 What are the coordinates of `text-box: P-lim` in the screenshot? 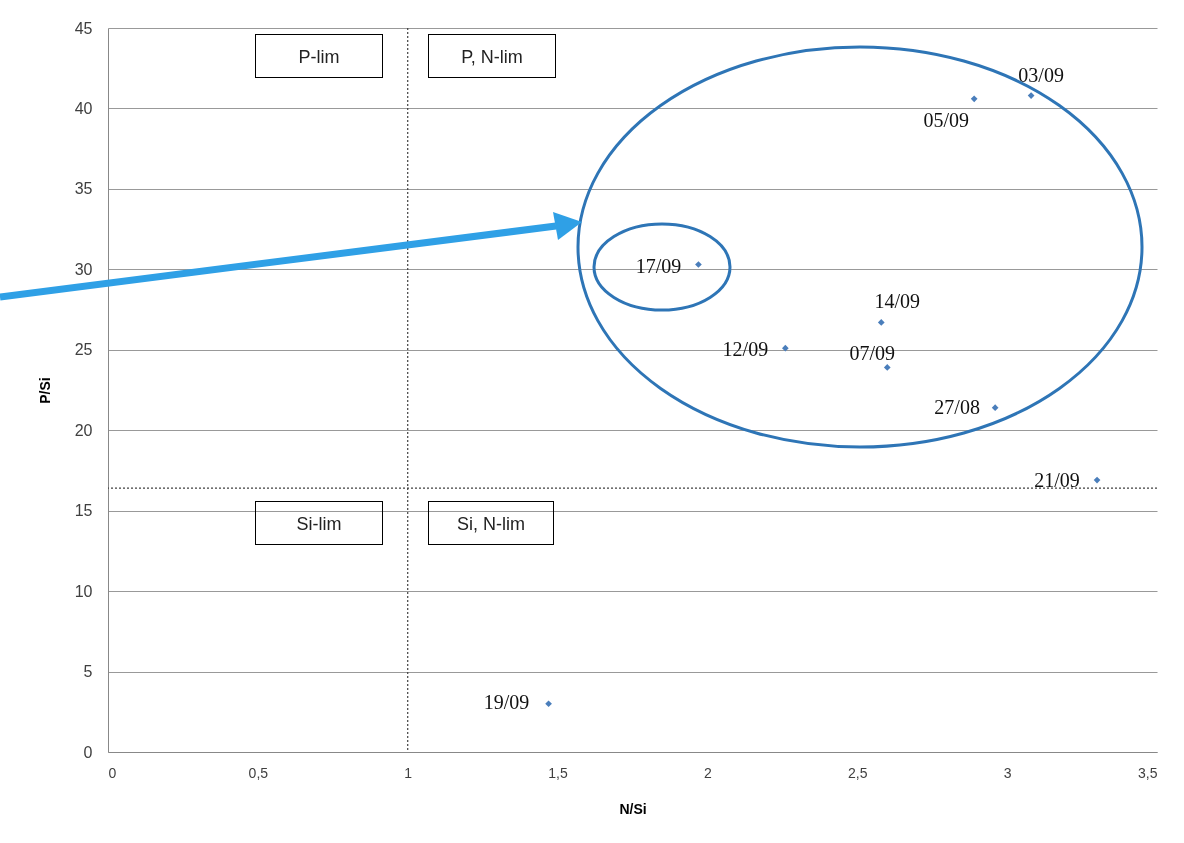 It's located at (319, 56).